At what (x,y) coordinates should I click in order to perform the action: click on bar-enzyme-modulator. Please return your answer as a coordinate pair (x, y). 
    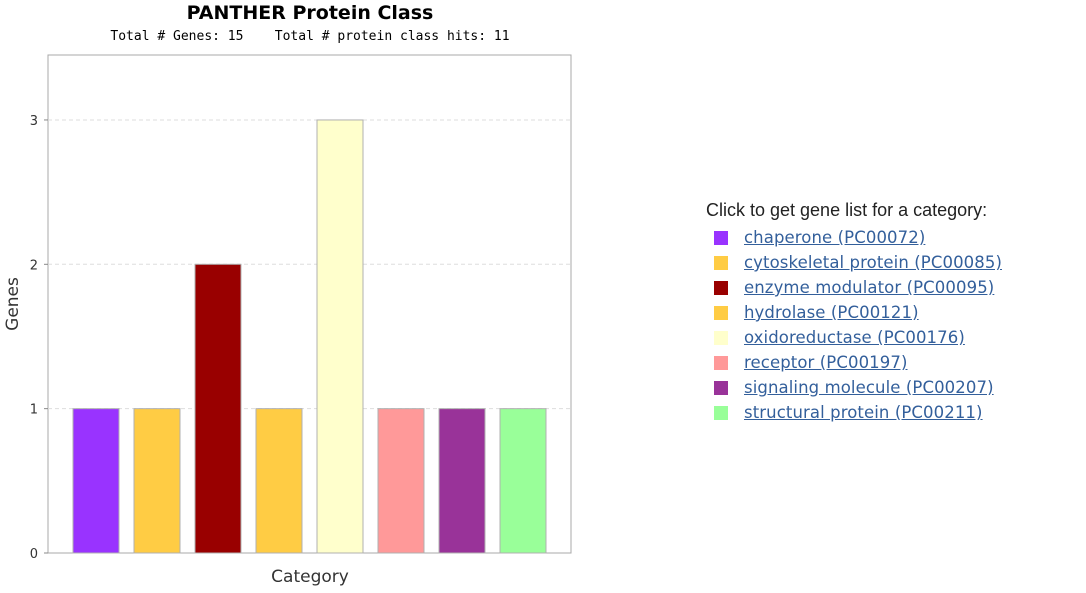
    Looking at the image, I should click on (218, 408).